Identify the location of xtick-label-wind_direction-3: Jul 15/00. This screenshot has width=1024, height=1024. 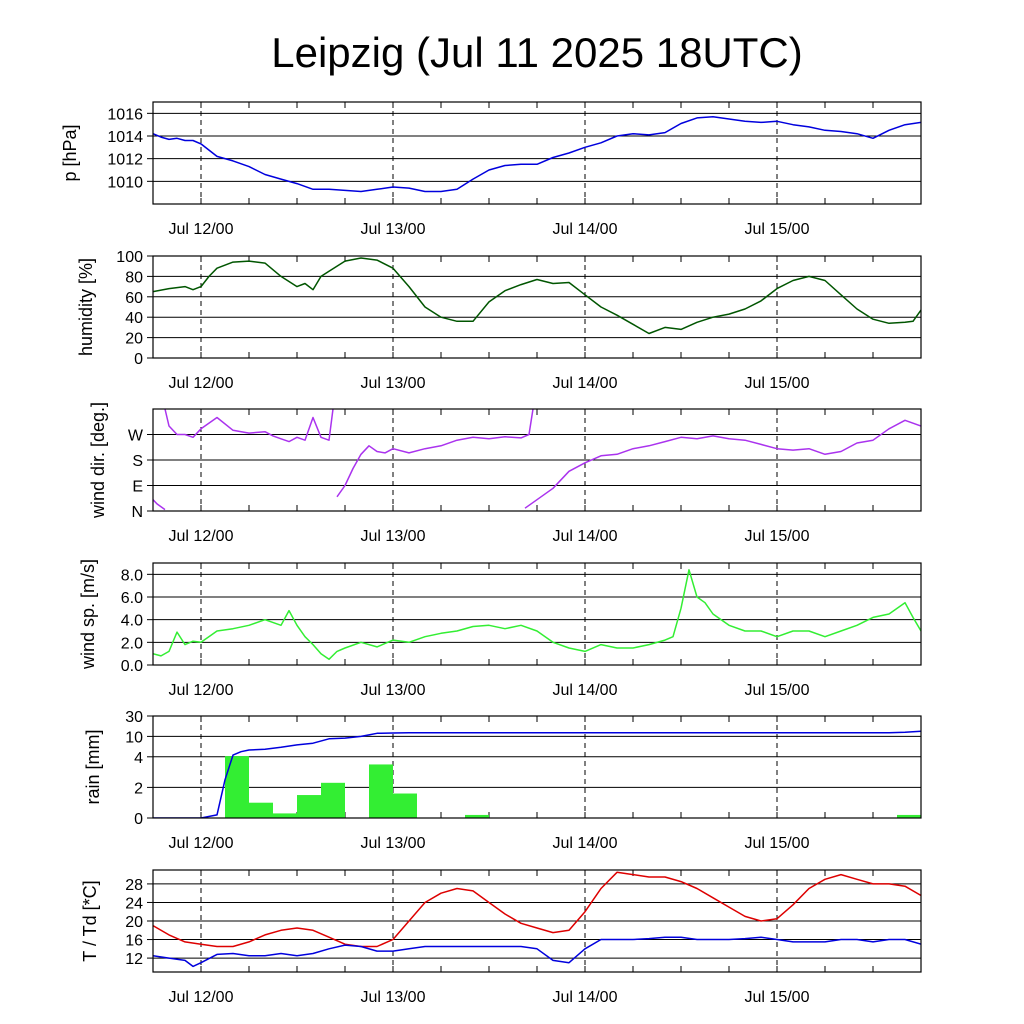
(777, 536).